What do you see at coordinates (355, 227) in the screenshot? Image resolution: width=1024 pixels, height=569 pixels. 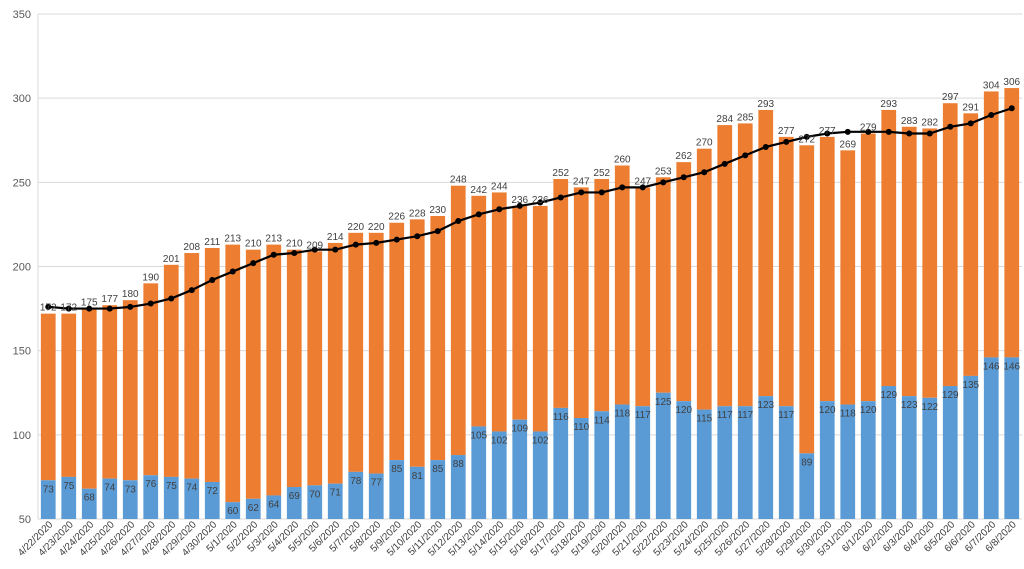 I see `total-value-label: 220` at bounding box center [355, 227].